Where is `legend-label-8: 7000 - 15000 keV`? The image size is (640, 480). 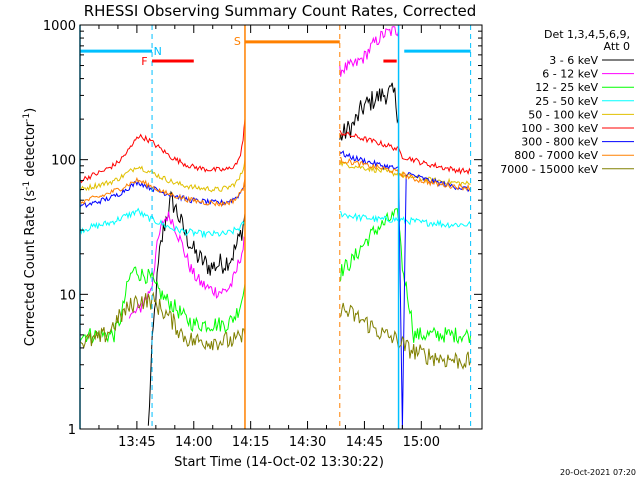
legend-label-8: 7000 - 15000 keV is located at coordinates (549, 169).